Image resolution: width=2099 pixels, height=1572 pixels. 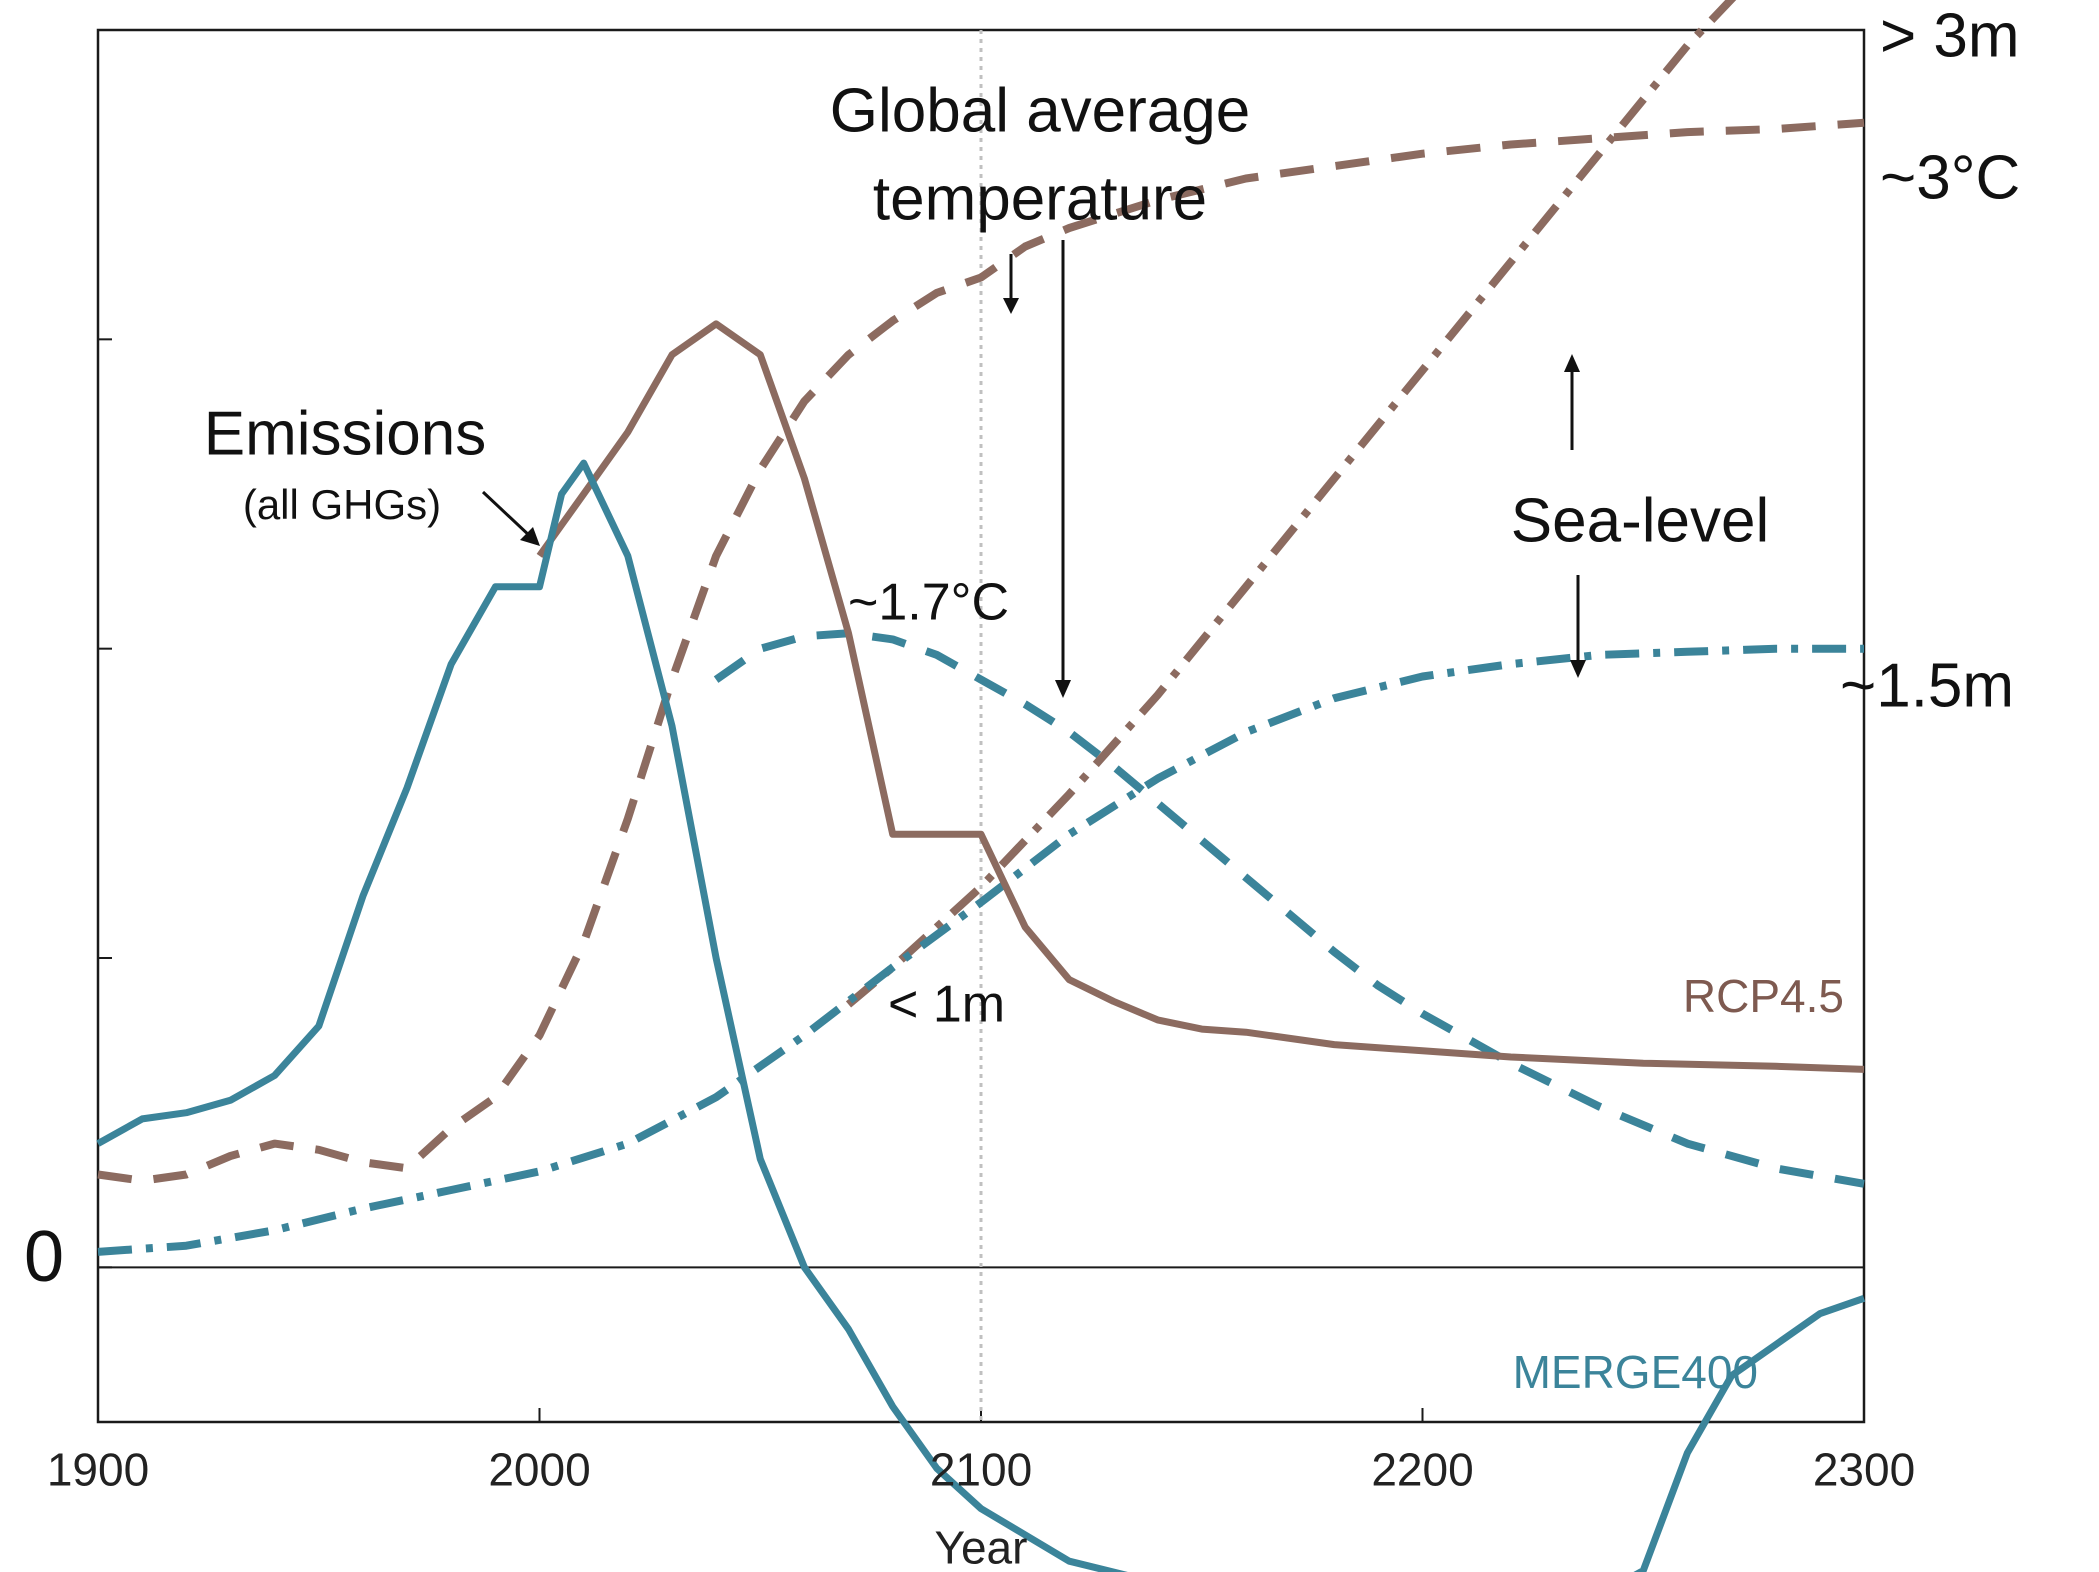 I want to click on temperature-arrow-long-head, so click(x=1063, y=689).